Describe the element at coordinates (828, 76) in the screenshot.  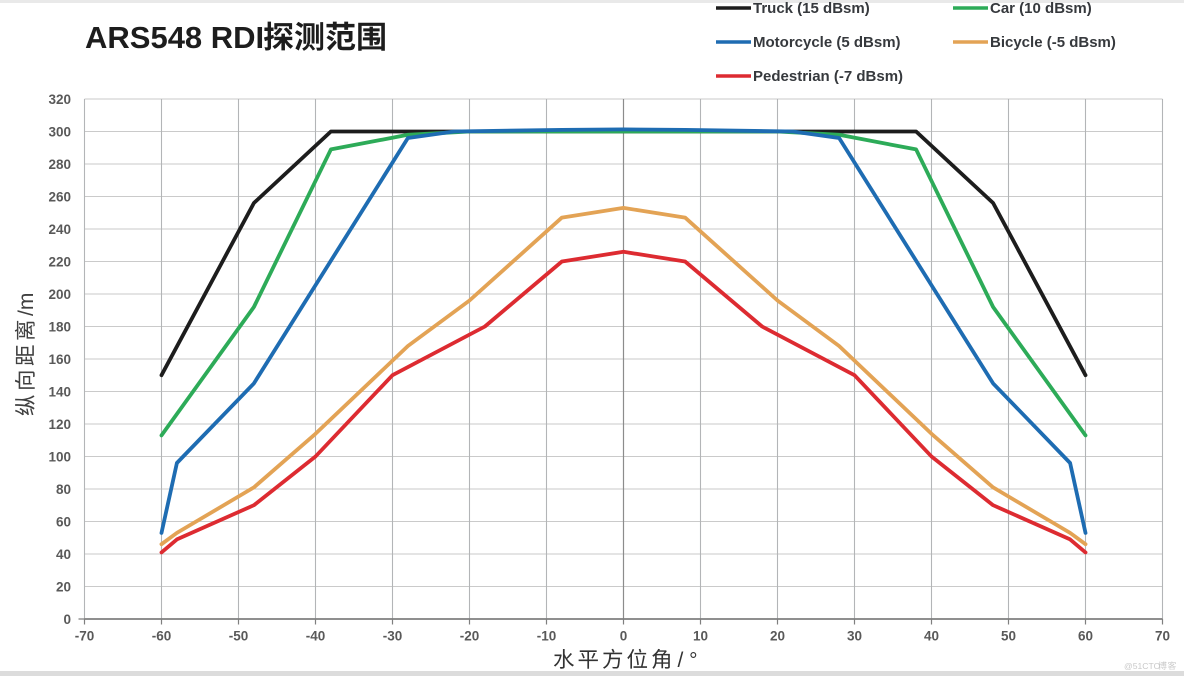
I see `svg-text: Pedestrian (-7 dBsm)` at that location.